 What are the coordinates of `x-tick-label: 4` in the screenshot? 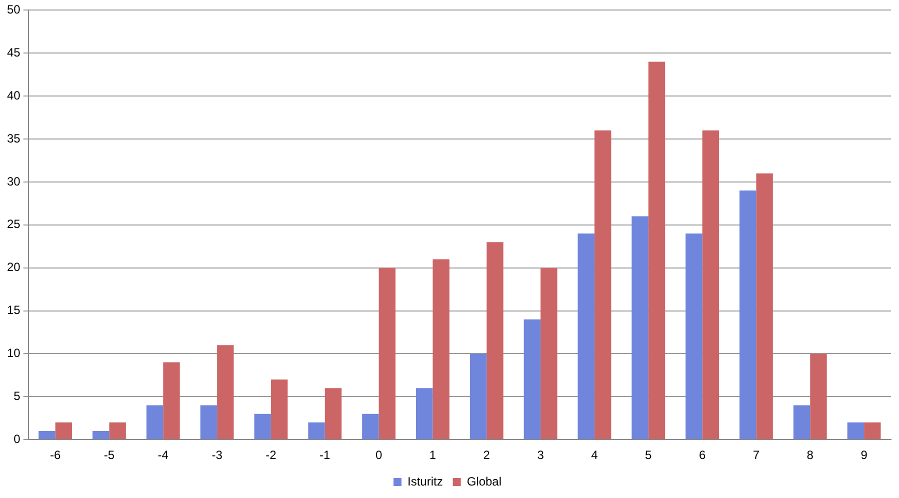 It's located at (594, 455).